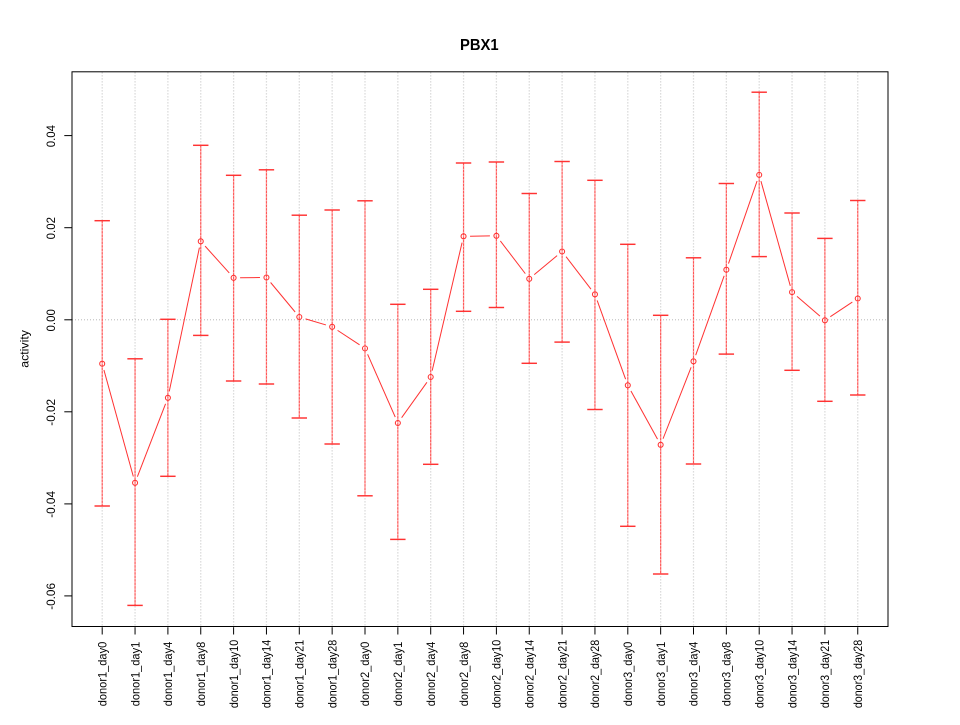 The image size is (960, 725). Describe the element at coordinates (51, 228) in the screenshot. I see `svg-text: 0.02` at that location.